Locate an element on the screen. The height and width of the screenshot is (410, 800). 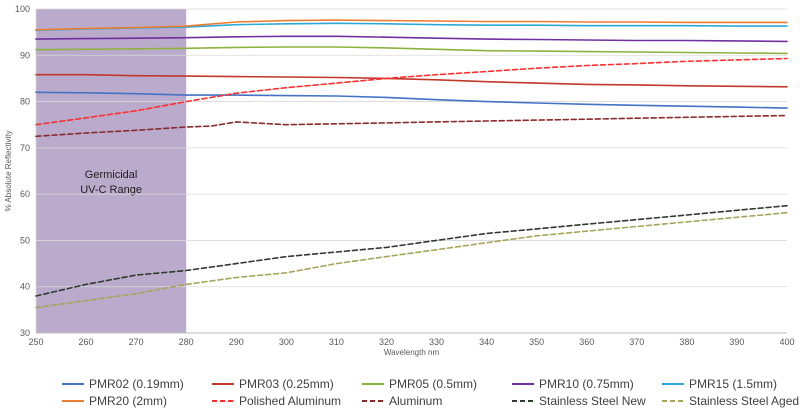
x-tick-label: 320 is located at coordinates (386, 342).